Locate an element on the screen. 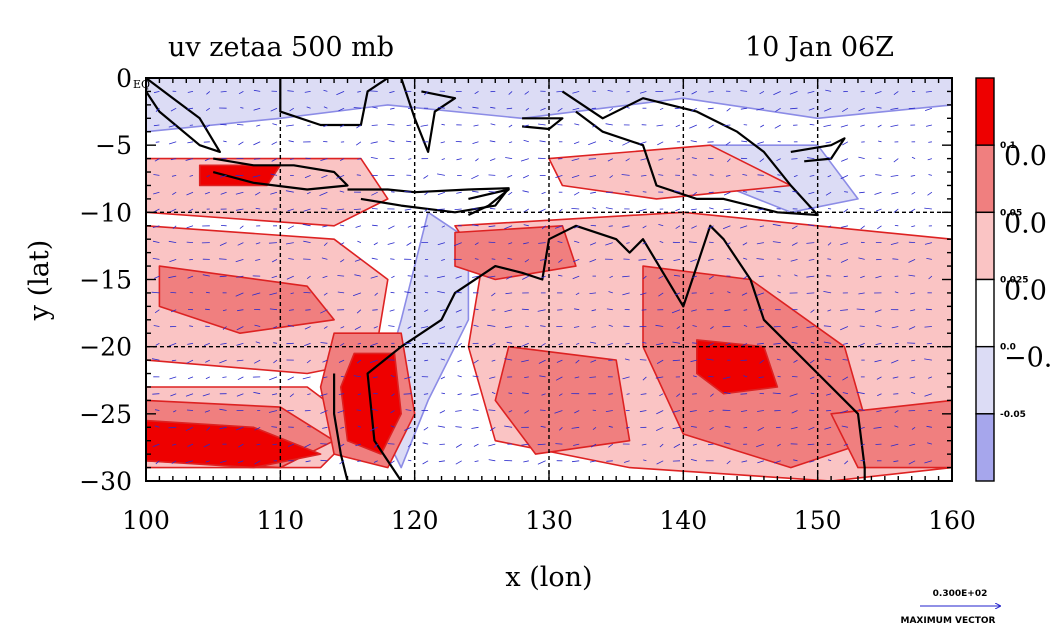 This screenshot has height=635, width=1058. max-vector-label: MAXIMUM VECTOR is located at coordinates (947, 621).